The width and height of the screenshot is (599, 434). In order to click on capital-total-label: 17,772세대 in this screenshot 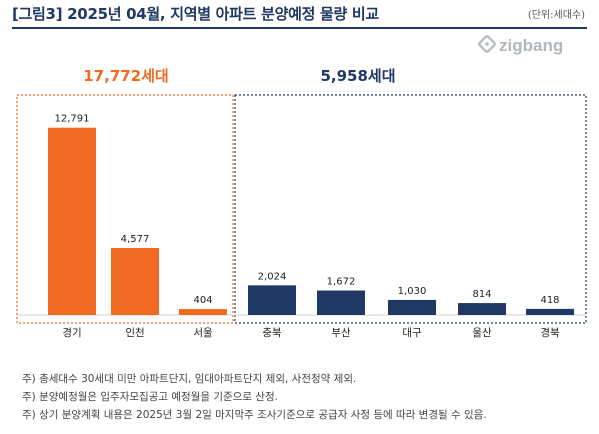, I will do `click(125, 76)`.